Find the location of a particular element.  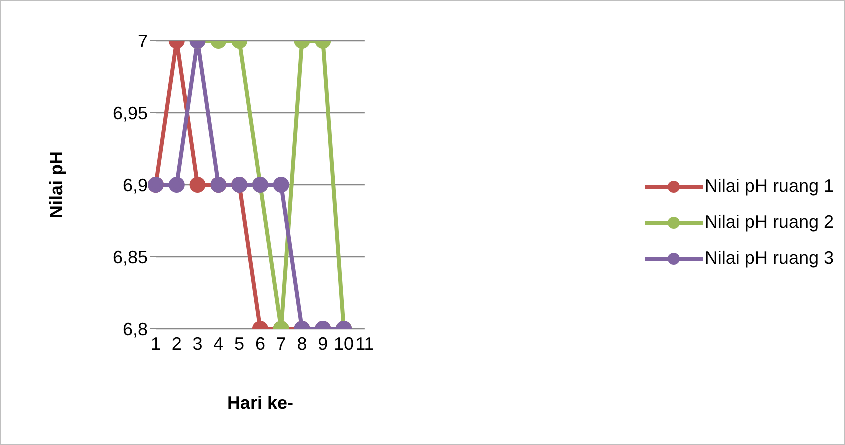

x-tick-label: 9 is located at coordinates (323, 344).